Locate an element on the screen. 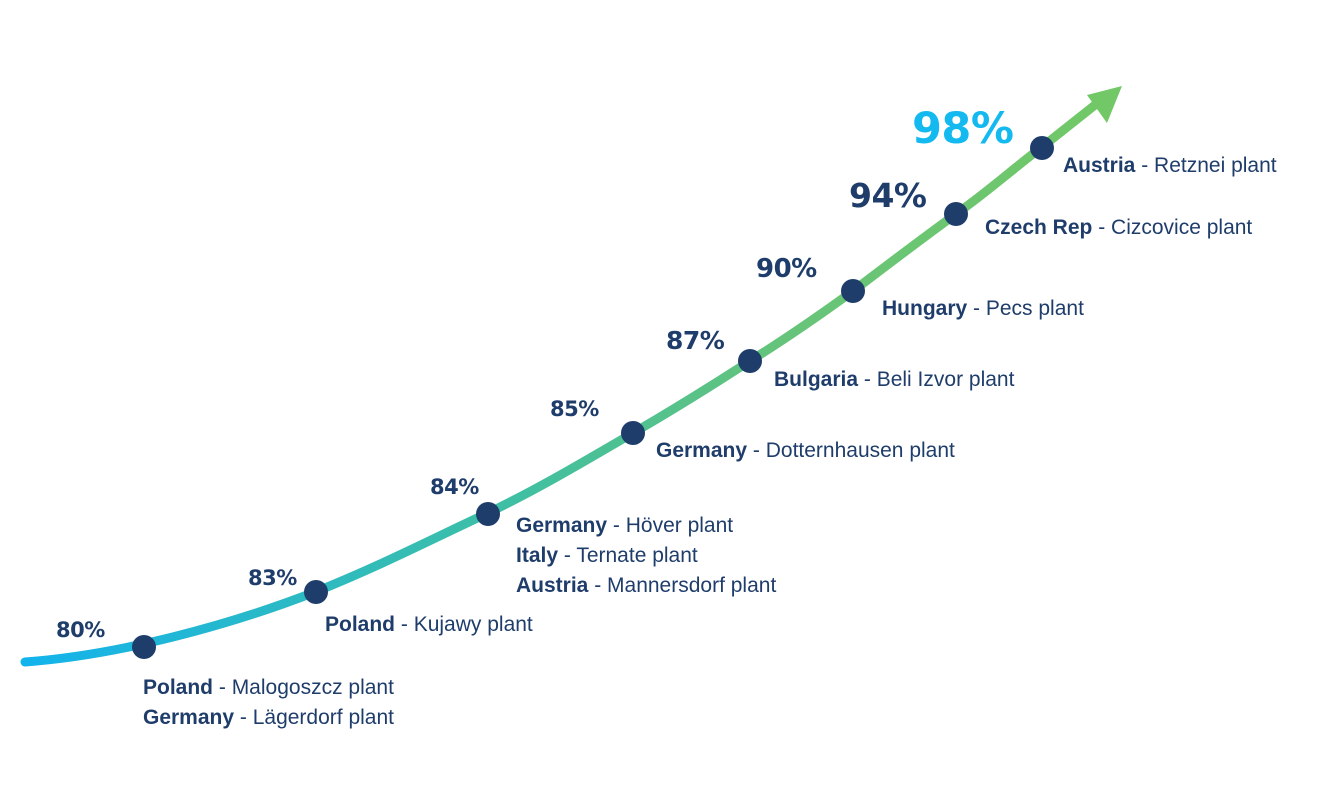 The height and width of the screenshot is (806, 1326). plant-label: Italy - Ternate plant is located at coordinates (607, 555).